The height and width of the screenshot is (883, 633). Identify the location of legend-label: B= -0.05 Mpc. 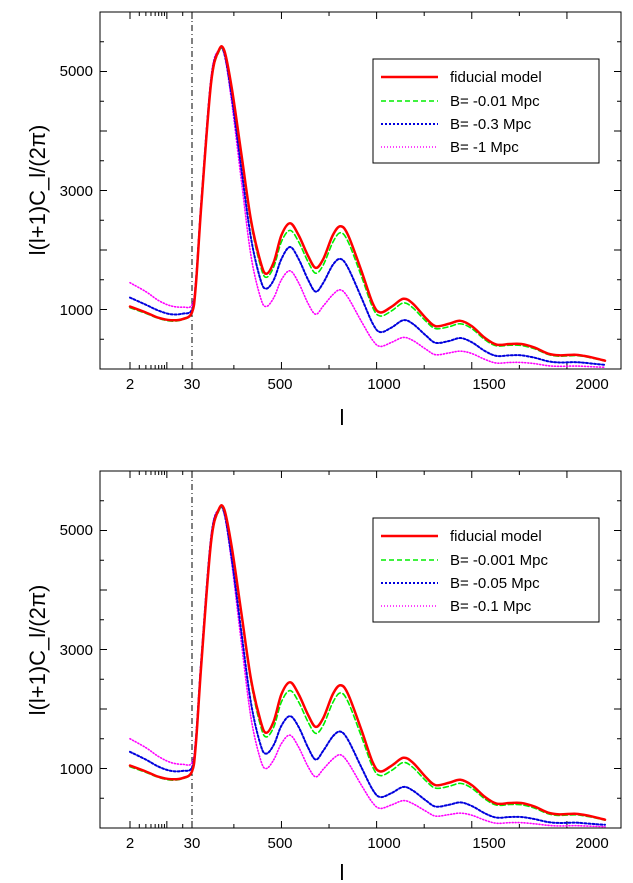
(495, 583).